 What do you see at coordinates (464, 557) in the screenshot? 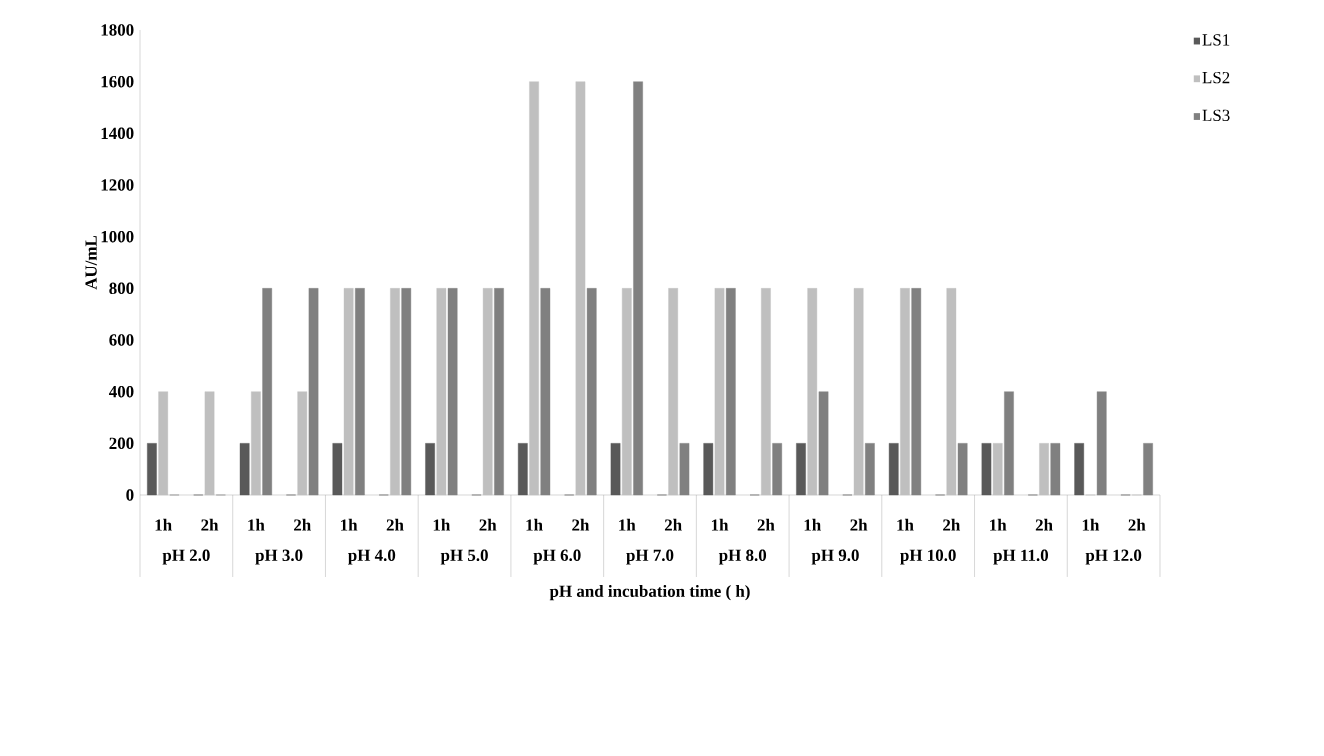
I see `text: pH 5.0` at bounding box center [464, 557].